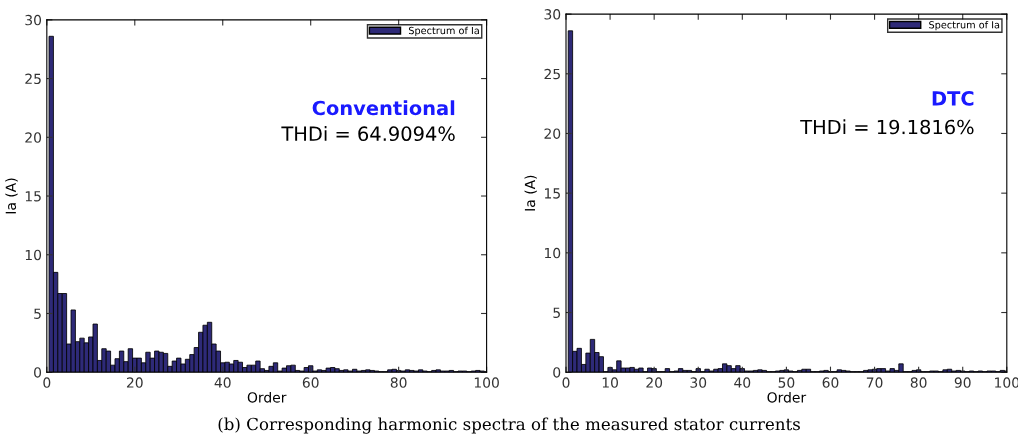 Image resolution: width=1018 pixels, height=441 pixels. What do you see at coordinates (887, 127) in the screenshot?
I see `annotation: THDi = 19.1816%` at bounding box center [887, 127].